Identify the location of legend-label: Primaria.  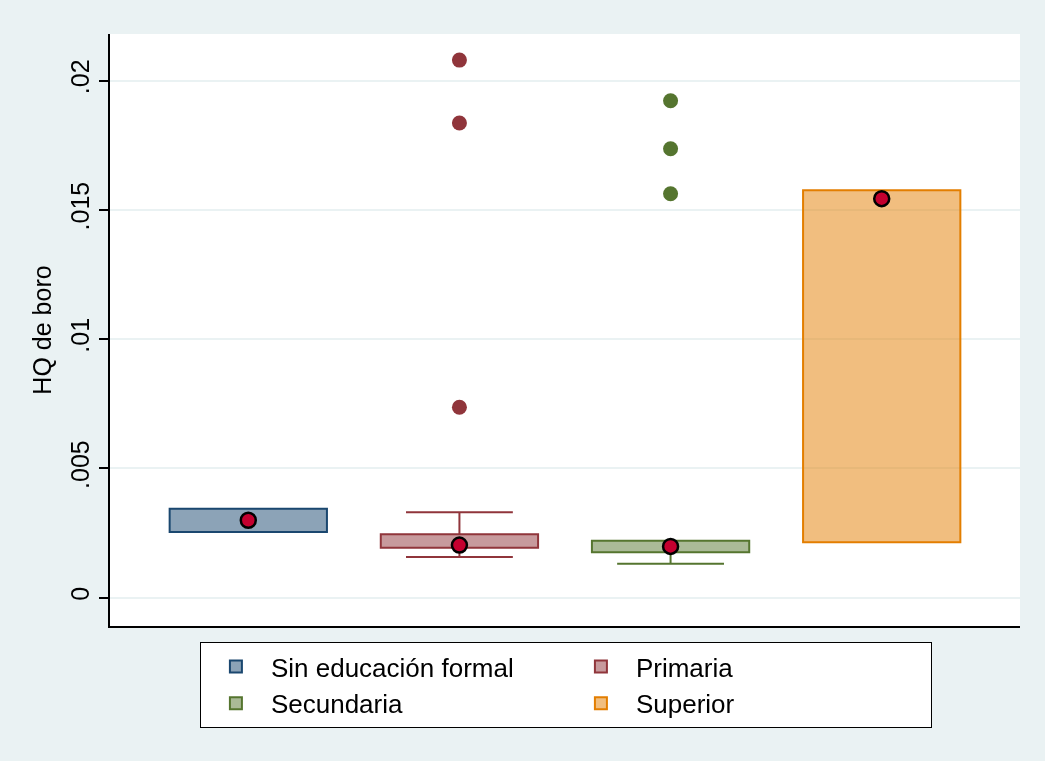
(684, 667).